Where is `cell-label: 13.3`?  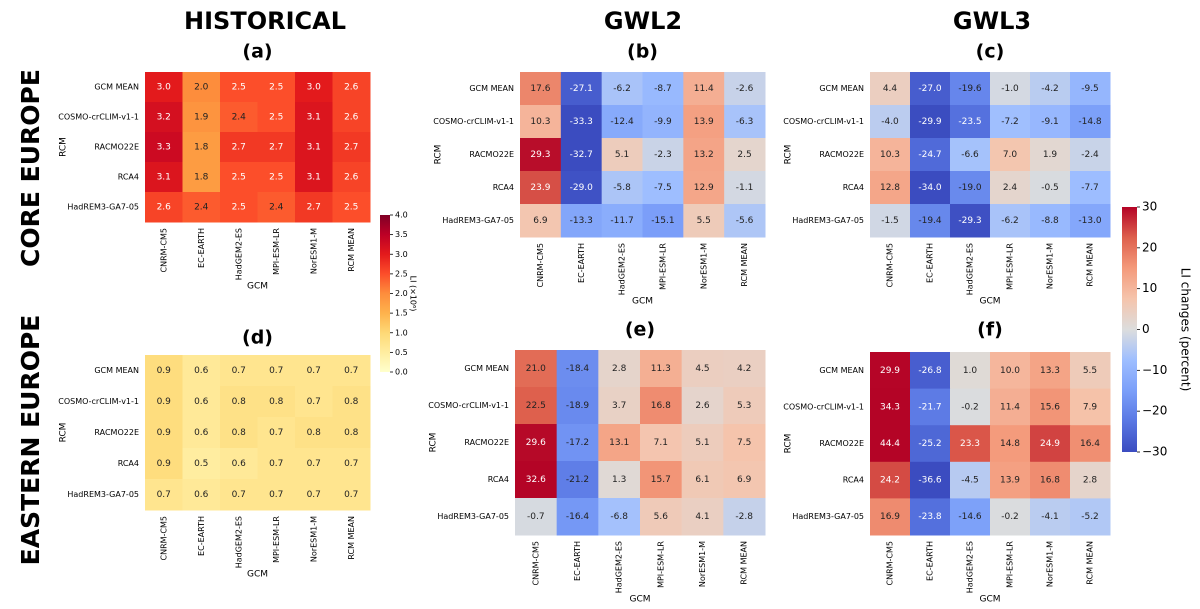
cell-label: 13.3 is located at coordinates (1050, 371).